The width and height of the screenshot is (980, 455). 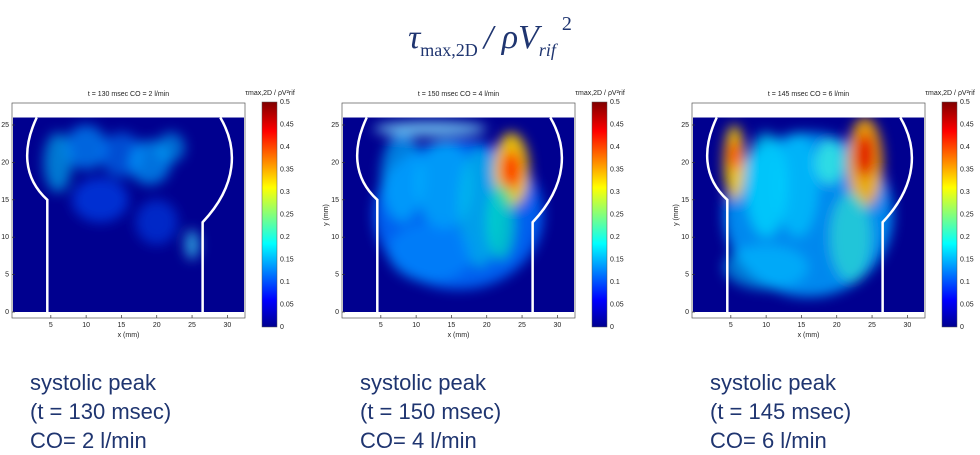 What do you see at coordinates (128, 94) in the screenshot?
I see `panel-header: t = 130 msec CO = 2 l/min` at bounding box center [128, 94].